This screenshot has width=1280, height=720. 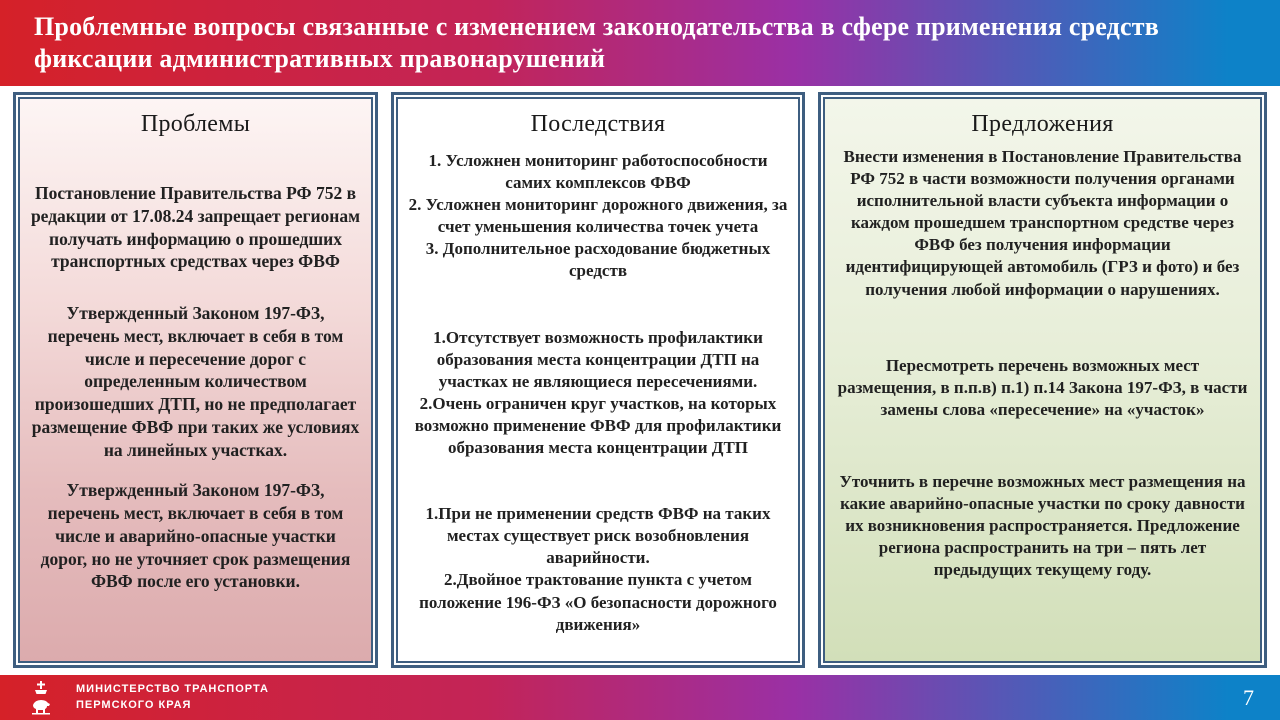 I want to click on page-number: 7, so click(x=1248, y=697).